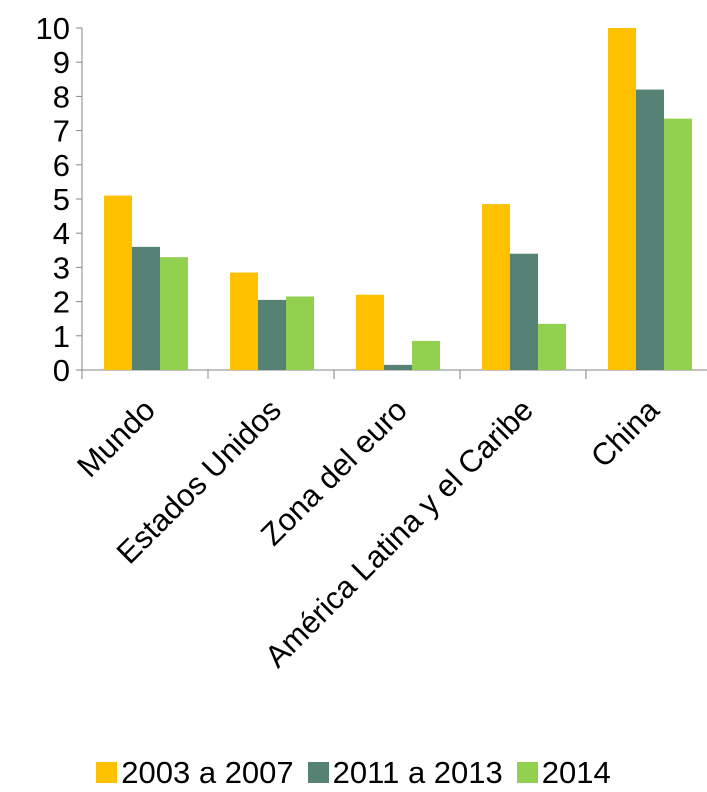  What do you see at coordinates (116, 438) in the screenshot?
I see `x-tick-label: Mundo` at bounding box center [116, 438].